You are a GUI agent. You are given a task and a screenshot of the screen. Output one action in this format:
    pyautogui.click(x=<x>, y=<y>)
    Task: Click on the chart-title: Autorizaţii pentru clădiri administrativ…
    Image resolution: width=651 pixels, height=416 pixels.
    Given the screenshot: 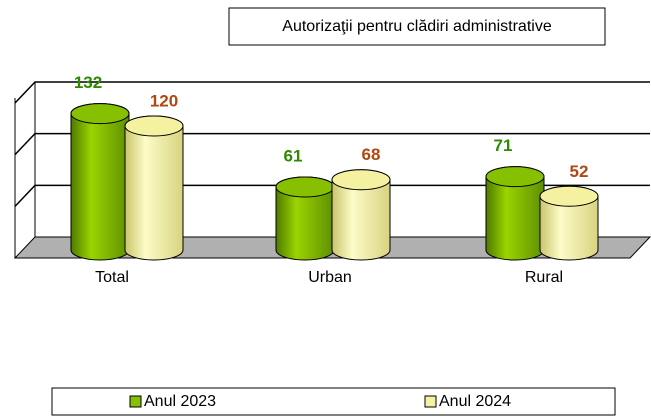 What is the action you would take?
    pyautogui.click(x=417, y=26)
    